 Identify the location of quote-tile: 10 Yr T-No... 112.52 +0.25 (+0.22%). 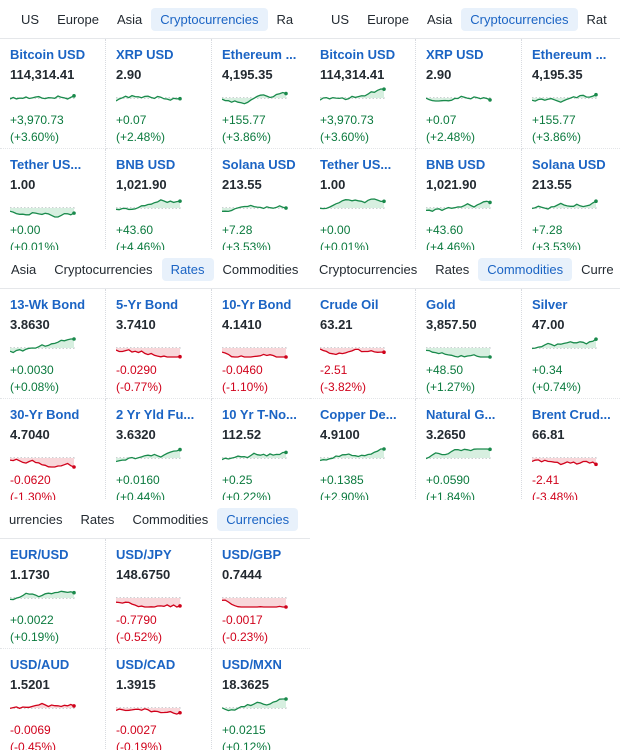
(261, 449).